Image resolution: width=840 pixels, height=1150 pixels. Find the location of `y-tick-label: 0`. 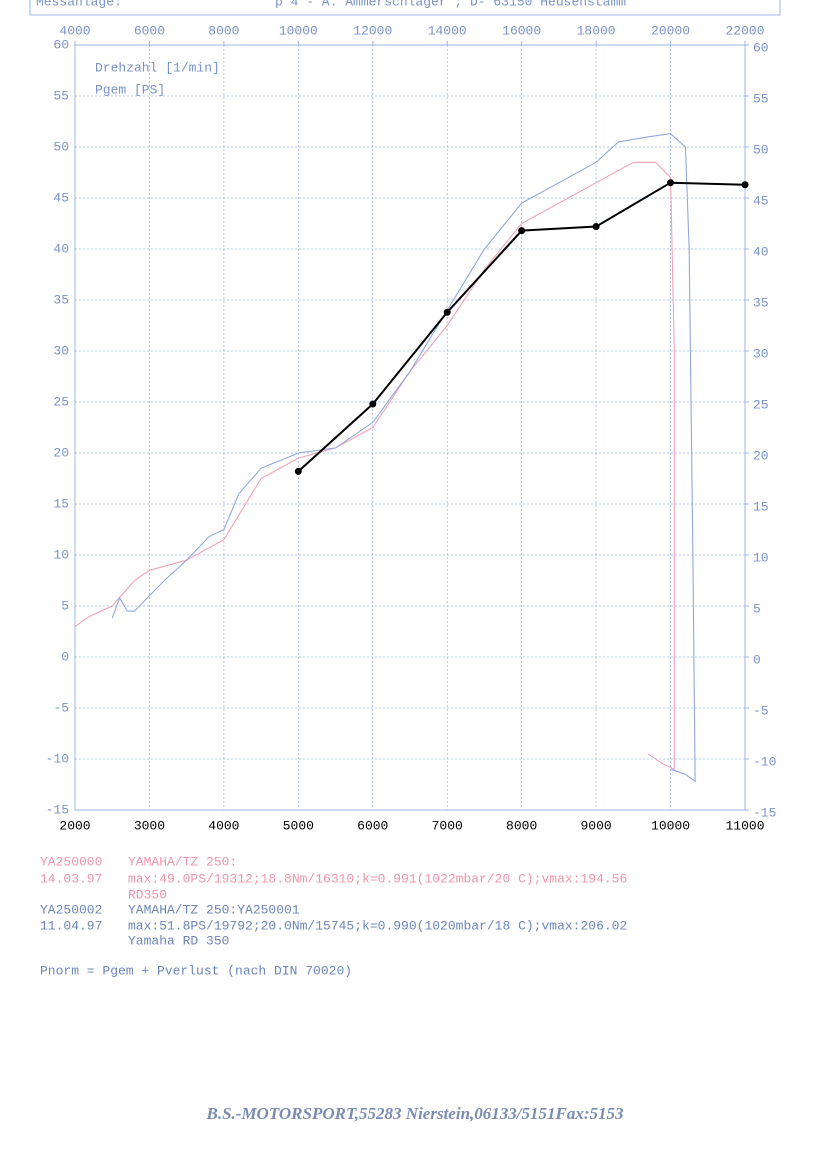

y-tick-label: 0 is located at coordinates (65, 656).